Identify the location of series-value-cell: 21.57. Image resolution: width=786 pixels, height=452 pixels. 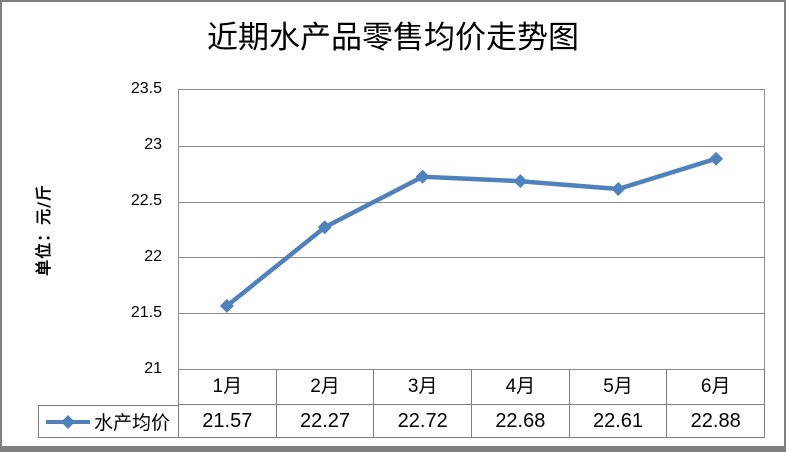
(228, 421).